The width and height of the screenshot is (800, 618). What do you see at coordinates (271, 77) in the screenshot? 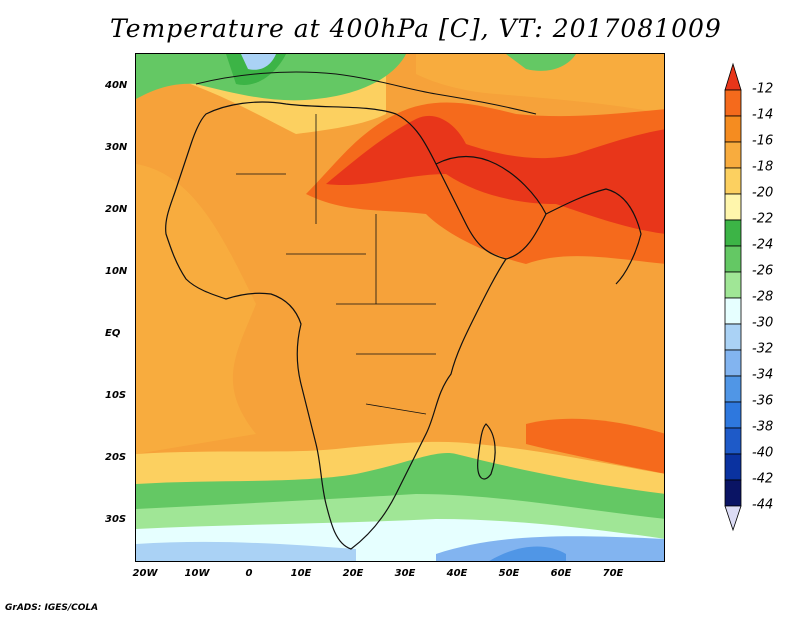
I see `north-green-band` at bounding box center [271, 77].